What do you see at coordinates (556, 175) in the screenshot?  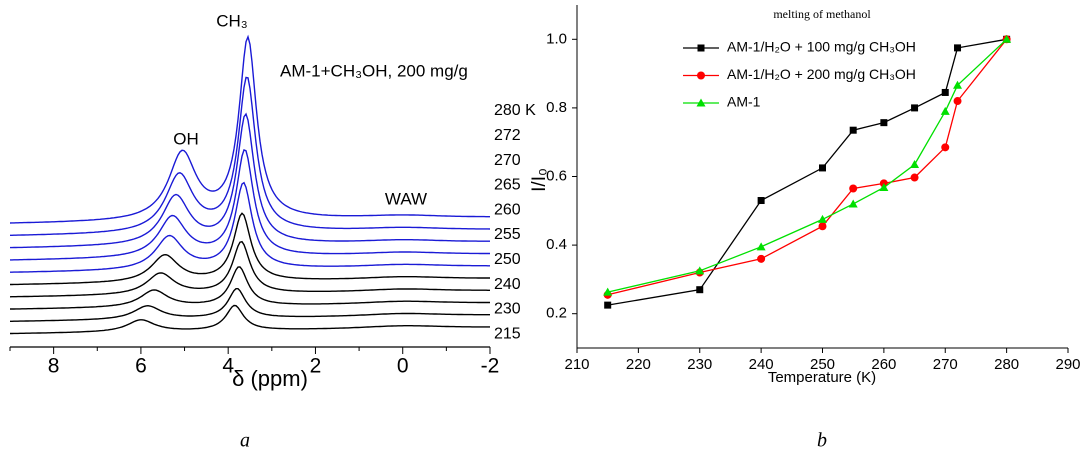 I see `y-tick-label: 0.6` at bounding box center [556, 175].